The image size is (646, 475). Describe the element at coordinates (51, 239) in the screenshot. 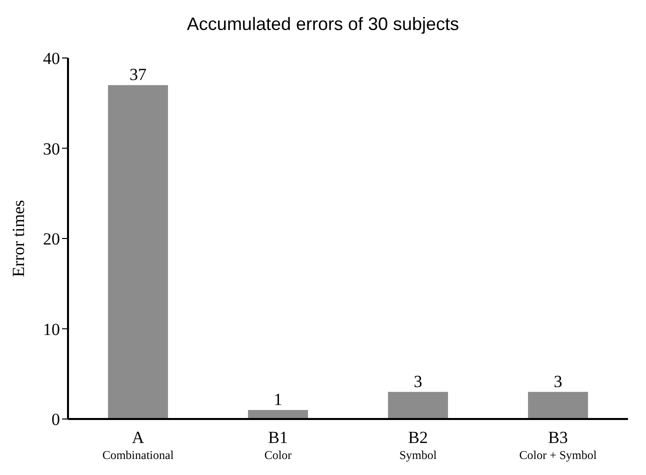

I see `y-tick-label: 20` at that location.